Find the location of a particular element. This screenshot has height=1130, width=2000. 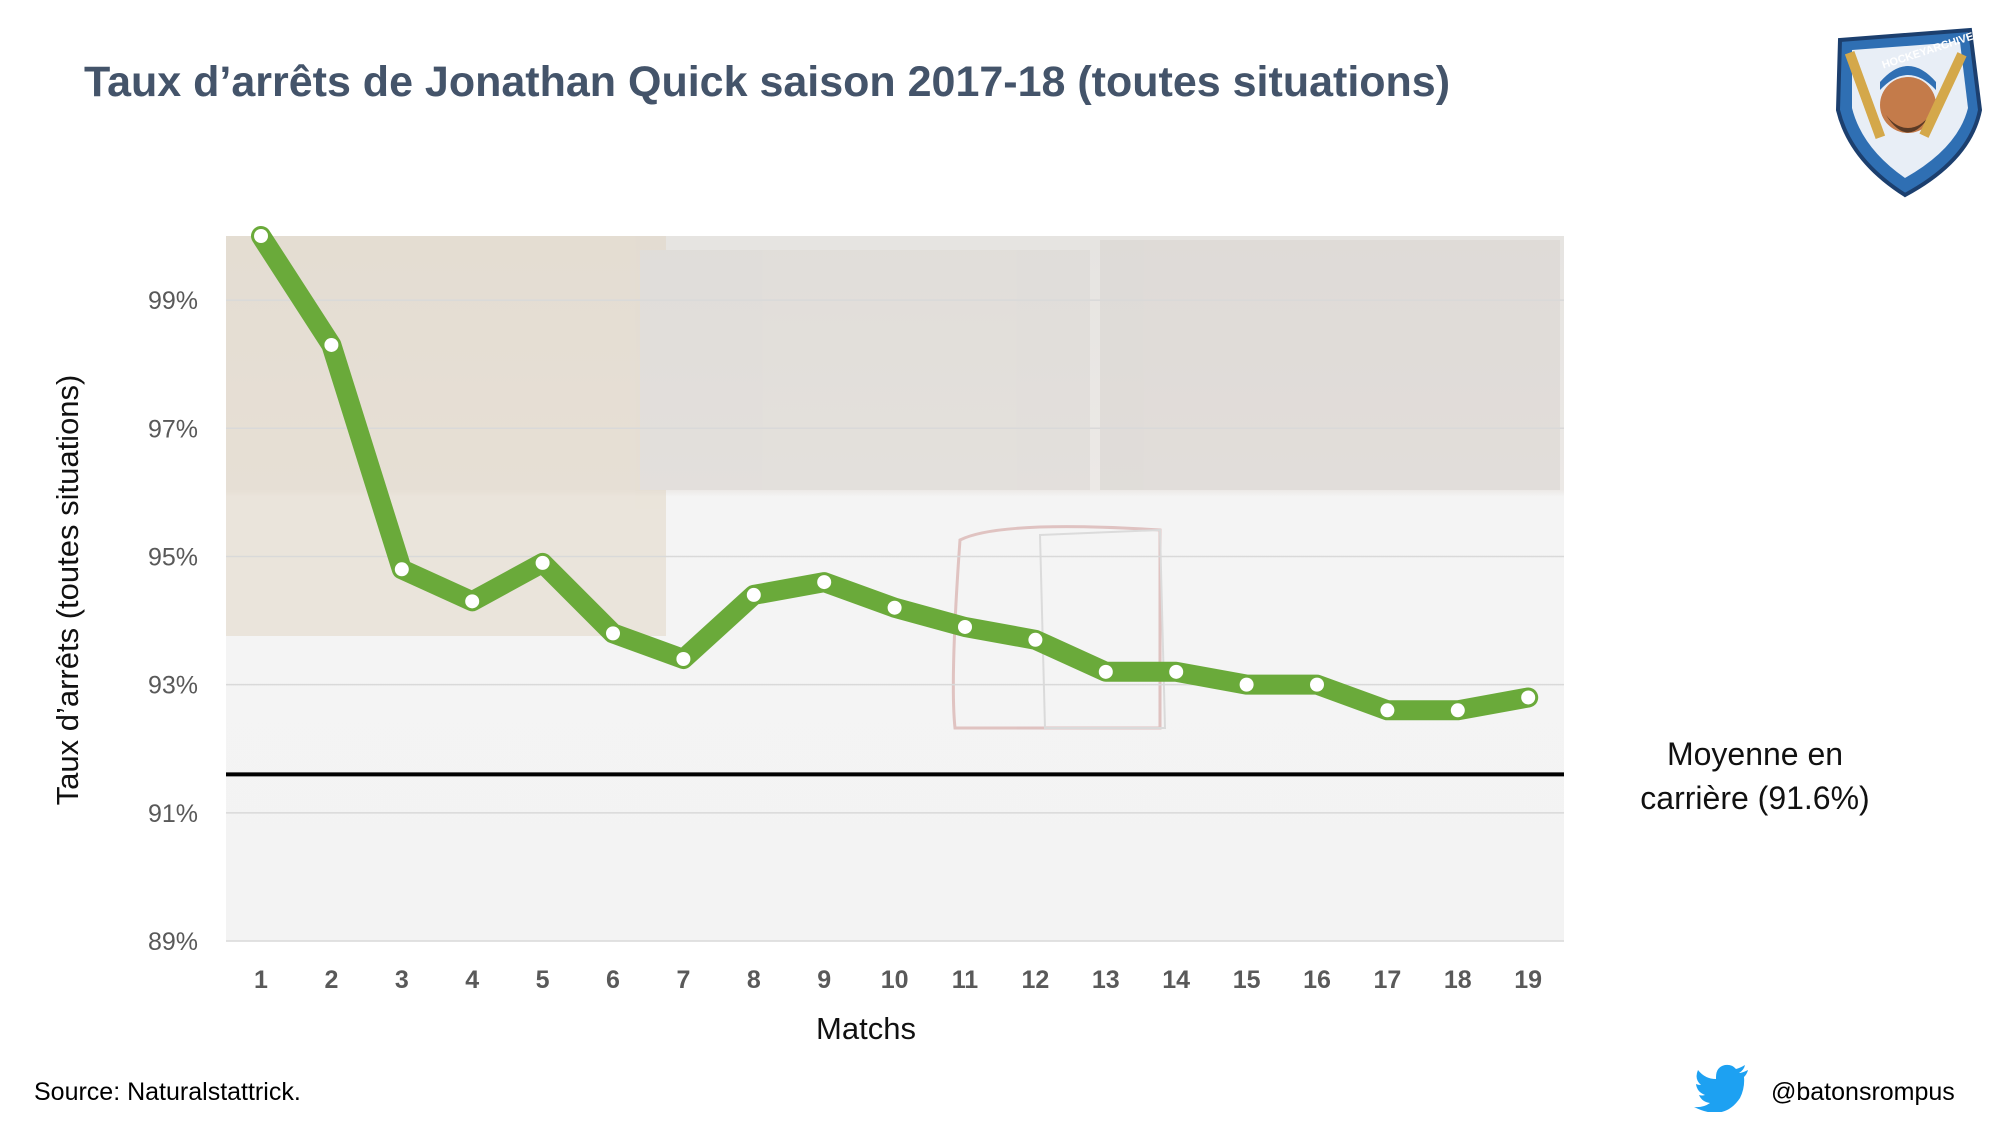

y-tick-label: 89% is located at coordinates (173, 942).